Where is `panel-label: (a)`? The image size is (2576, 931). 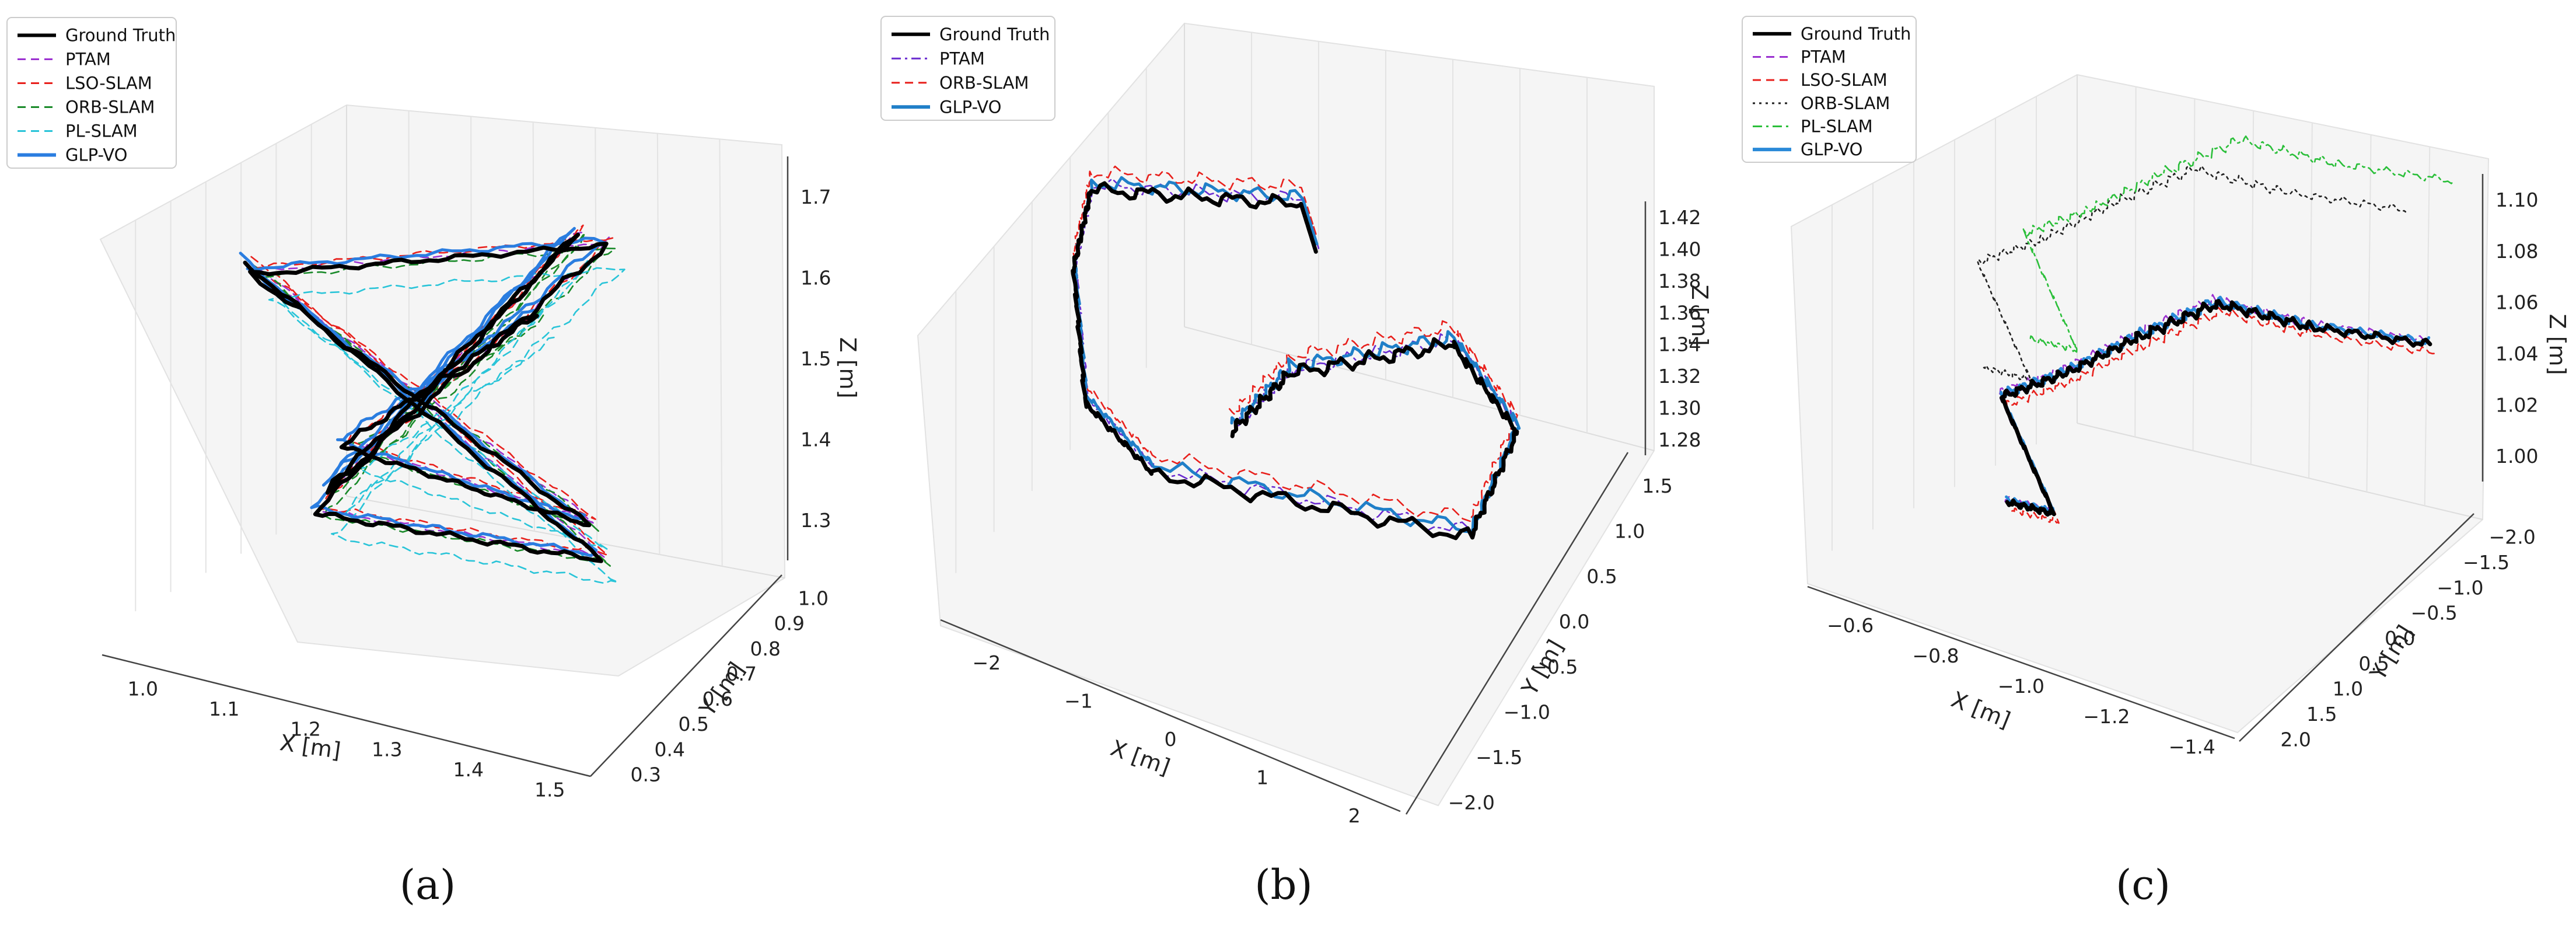
panel-label: (a) is located at coordinates (428, 885).